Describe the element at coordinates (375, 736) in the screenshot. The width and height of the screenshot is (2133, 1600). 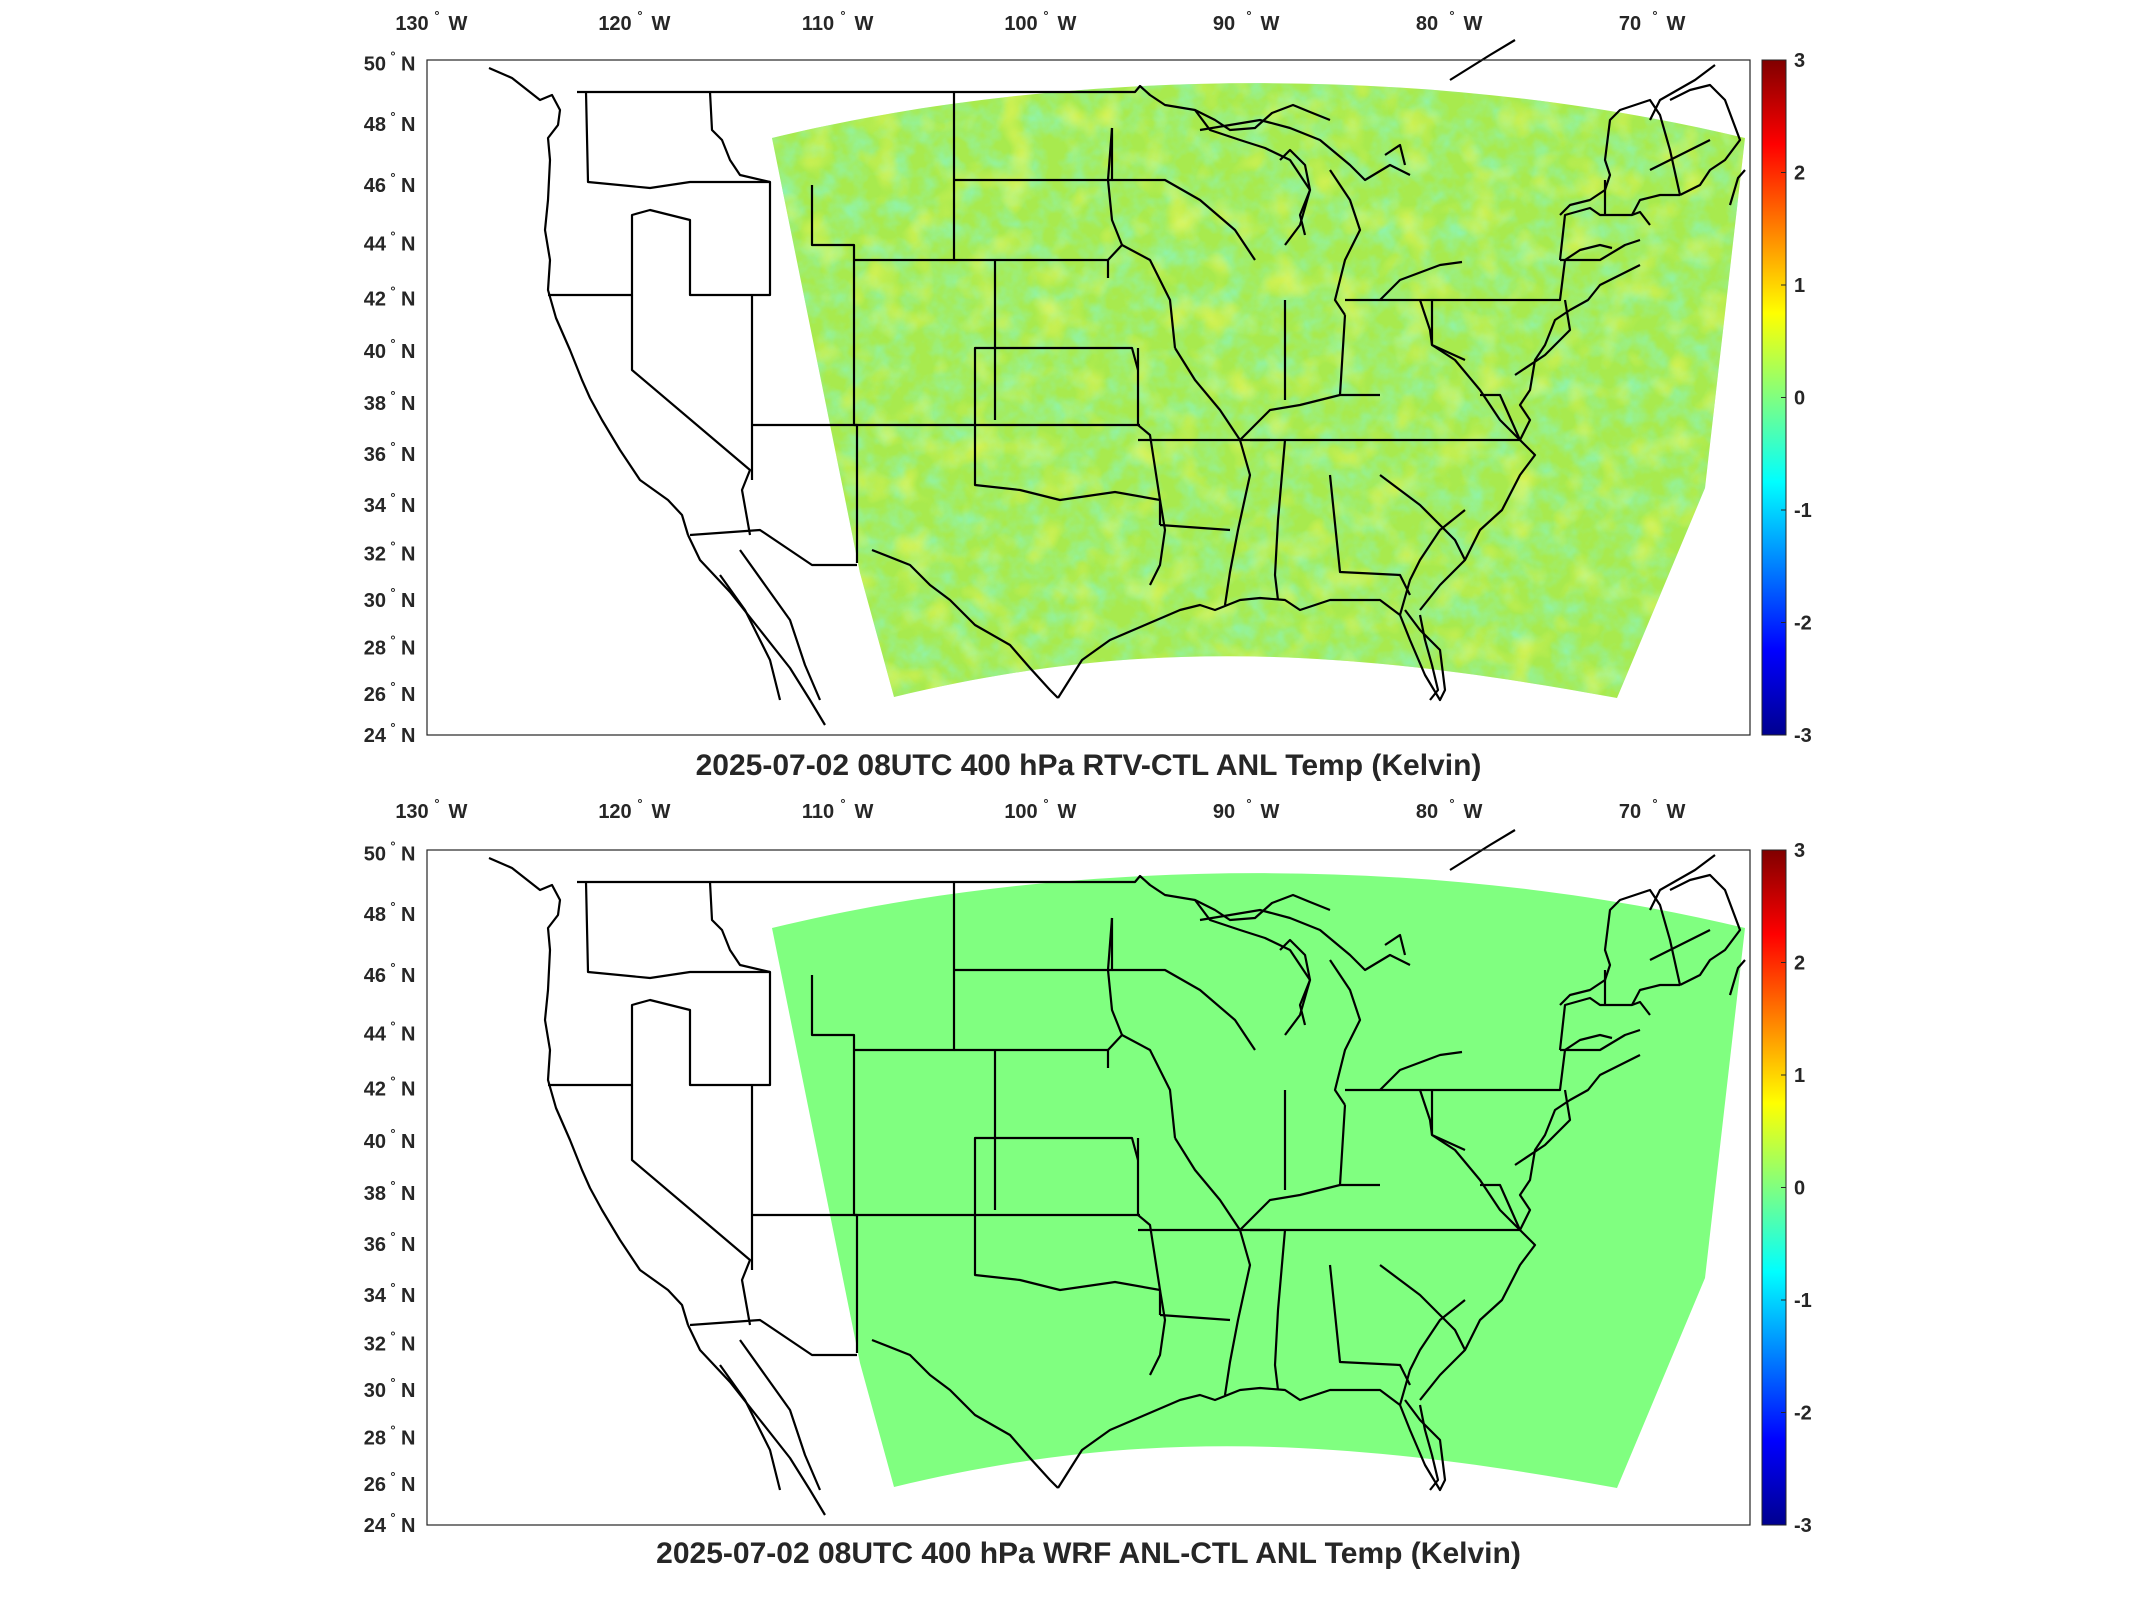
I see `lat-tick-value: 24` at that location.